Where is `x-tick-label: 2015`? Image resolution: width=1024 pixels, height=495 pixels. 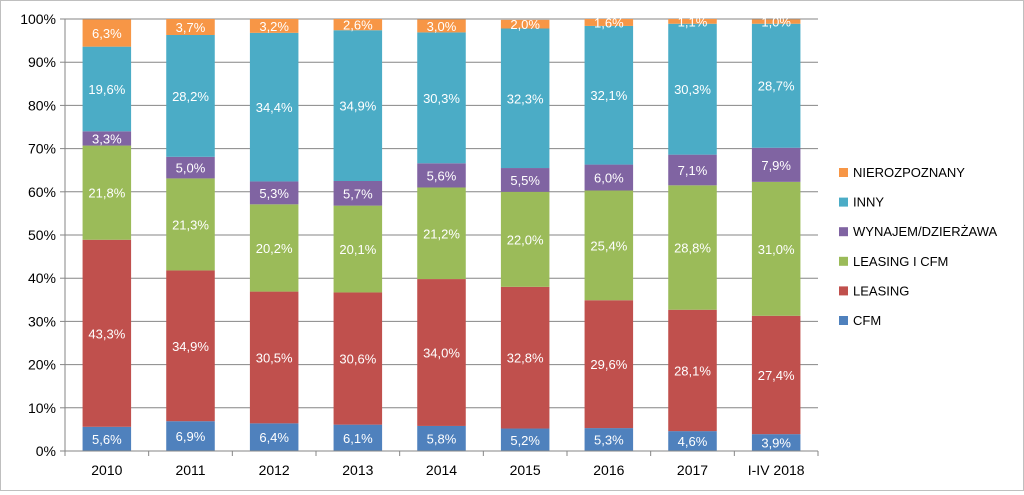
x-tick-label: 2015 is located at coordinates (525, 470).